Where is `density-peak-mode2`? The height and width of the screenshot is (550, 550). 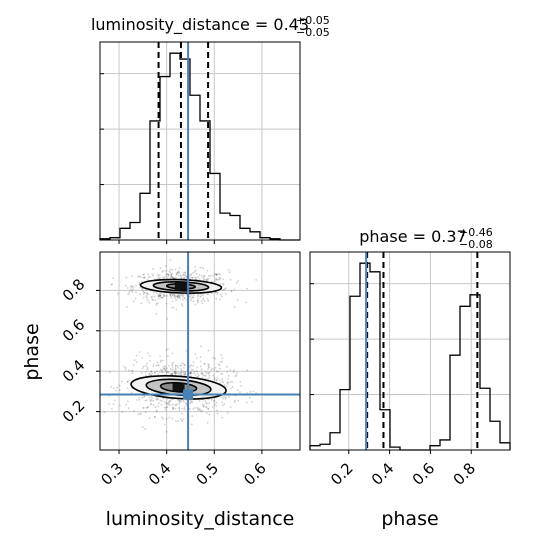 density-peak-mode2 is located at coordinates (178, 387).